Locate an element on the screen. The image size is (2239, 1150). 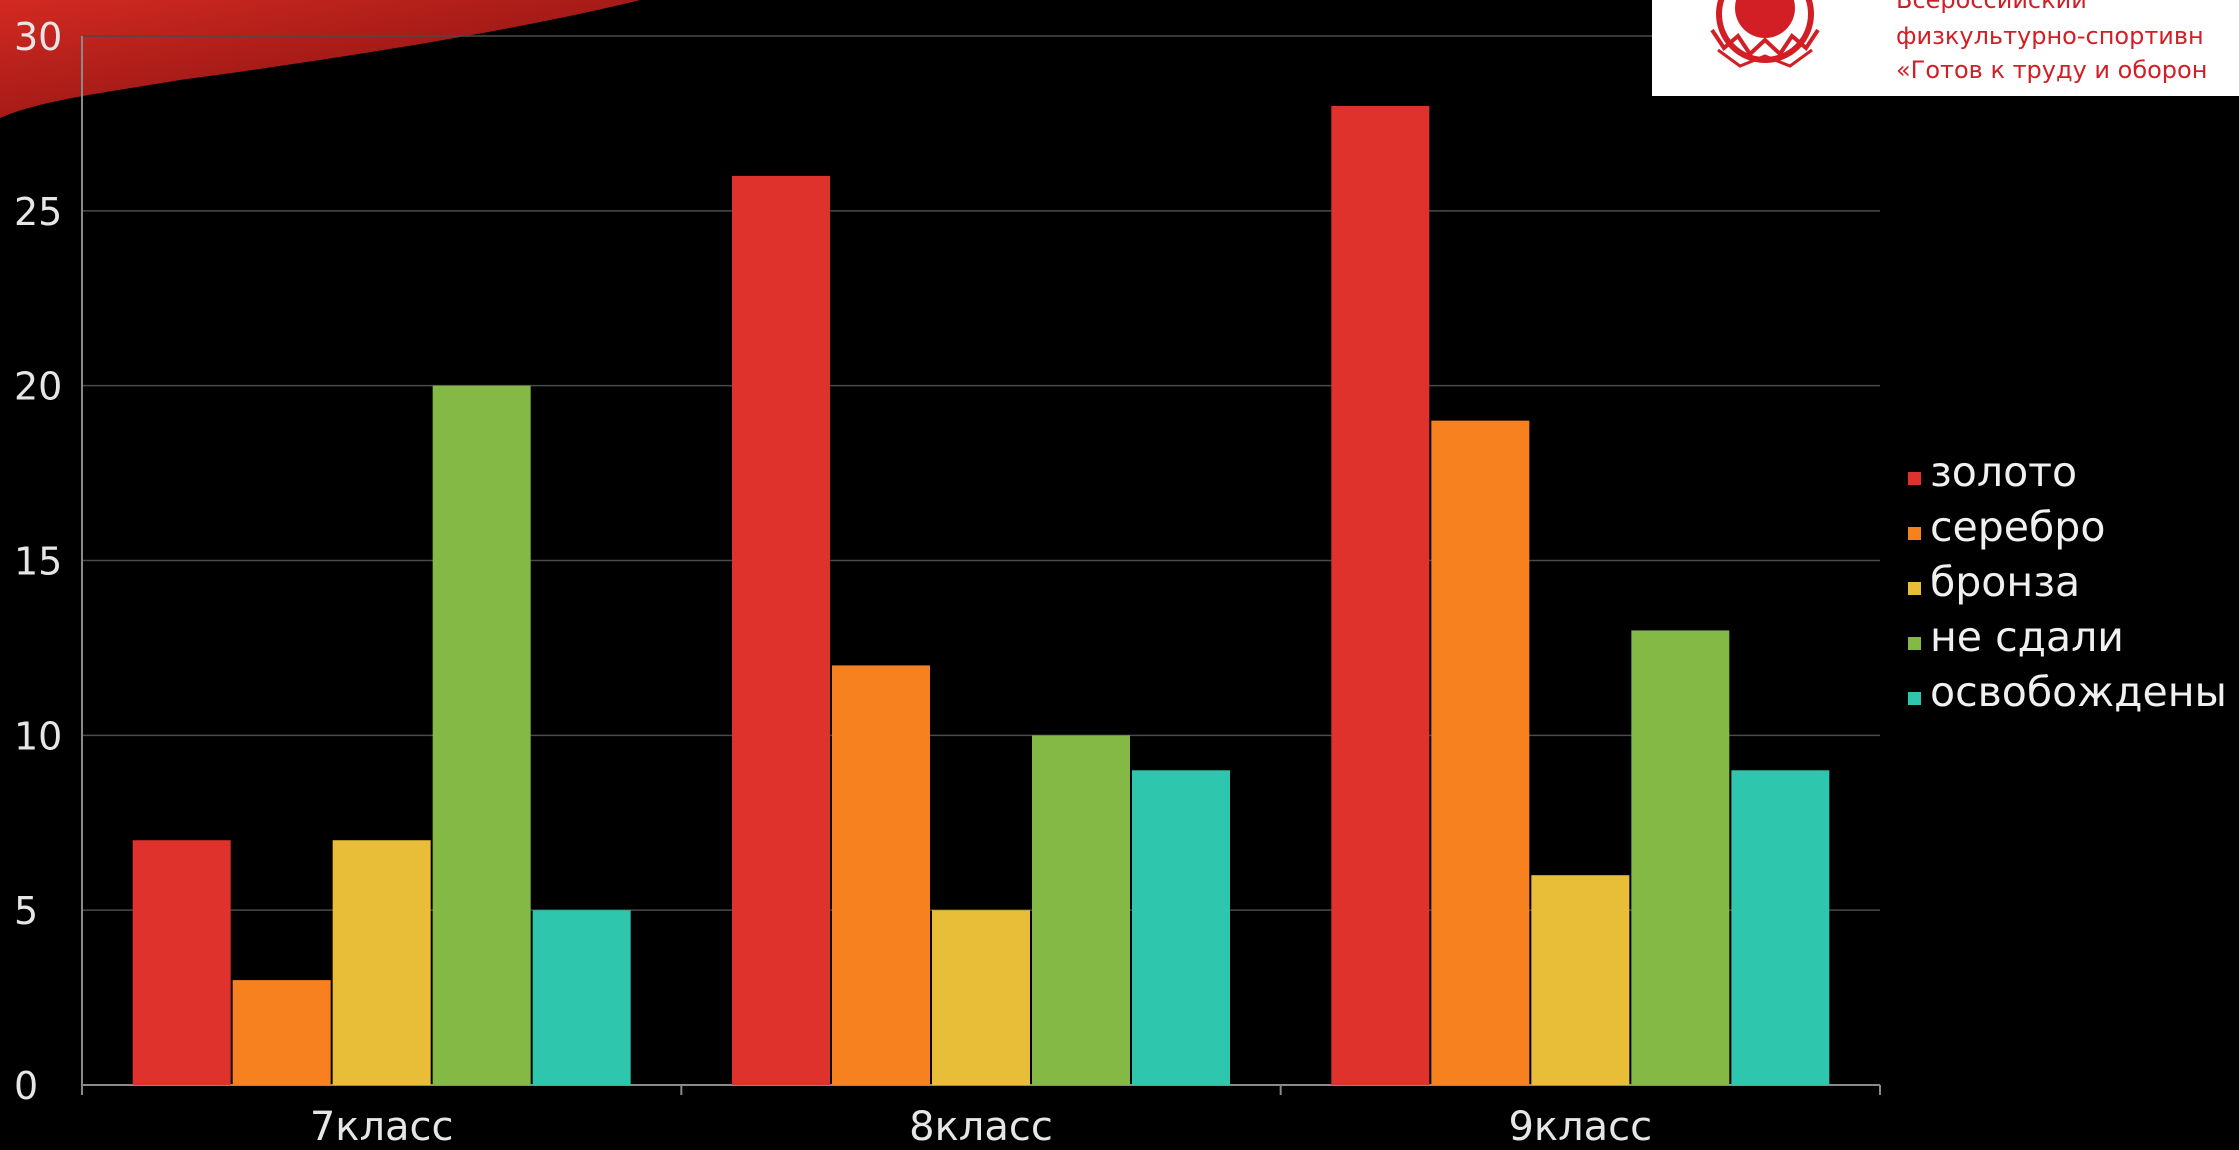
x-tick-label: 8класс is located at coordinates (981, 1127).